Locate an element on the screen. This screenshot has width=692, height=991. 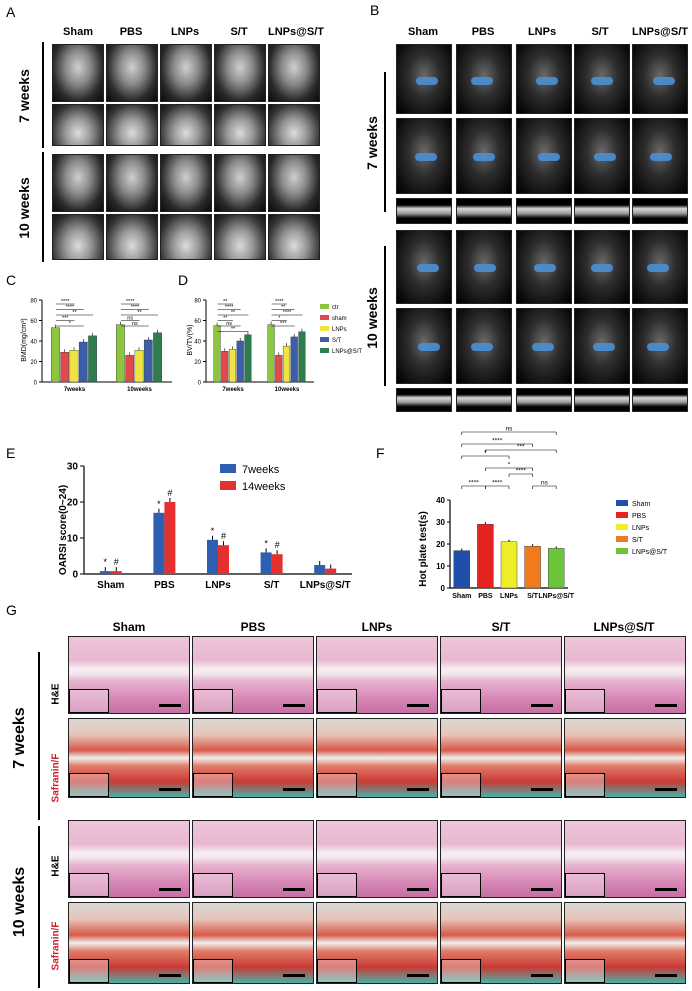
legend-label: Sham is located at coordinates (641, 504).